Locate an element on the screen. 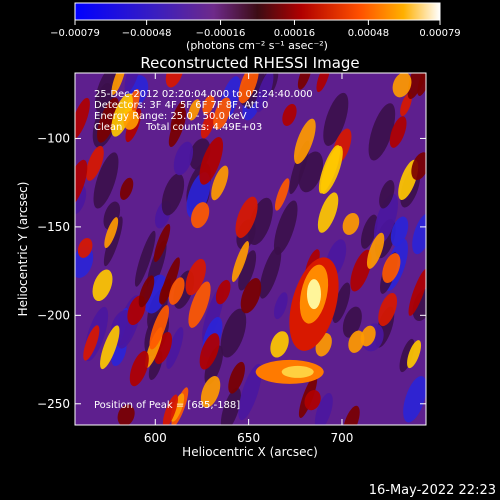 The height and width of the screenshot is (500, 500). colorbar-tick-label: −0.00048 is located at coordinates (147, 33).